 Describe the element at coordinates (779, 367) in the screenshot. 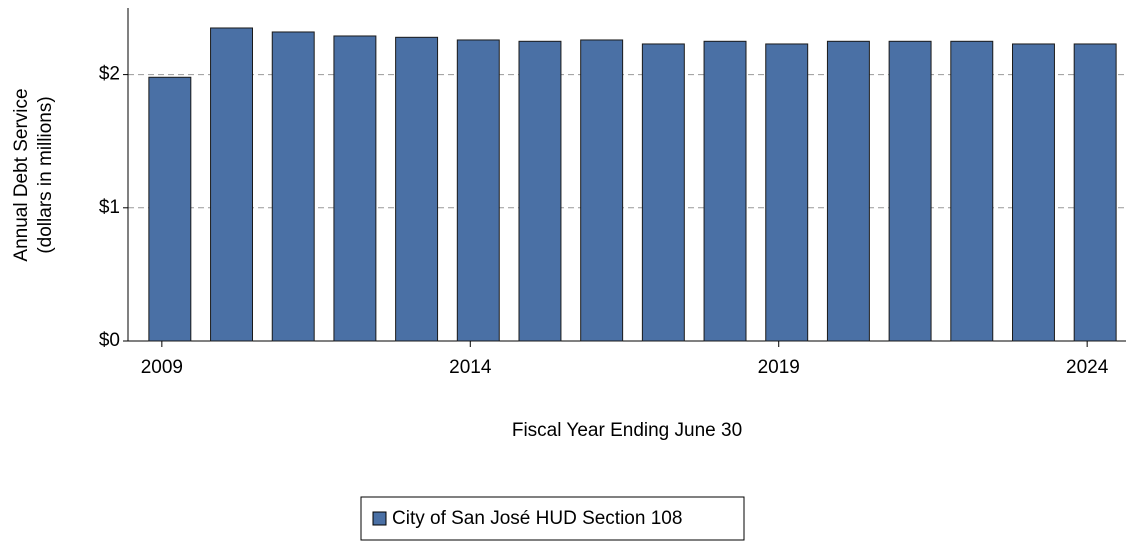

I see `x-tick-label: 2019` at that location.